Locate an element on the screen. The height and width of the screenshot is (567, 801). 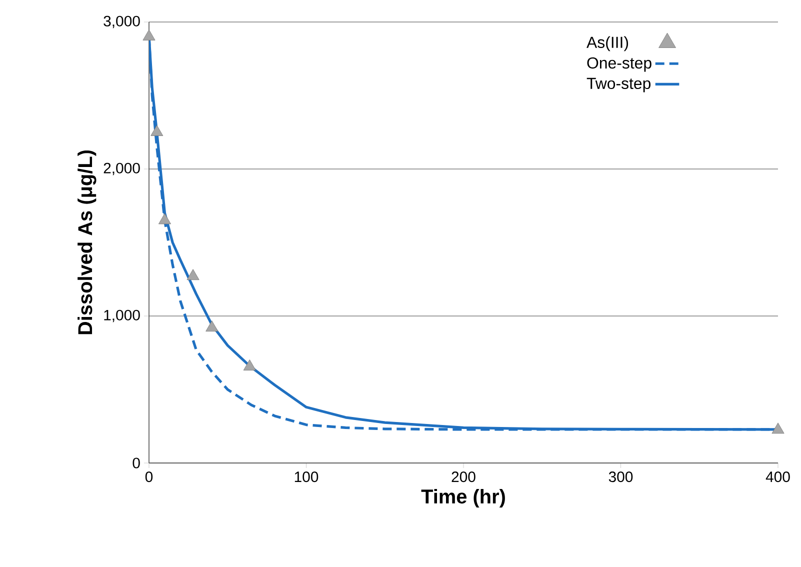
y-tick-label: 1,000 is located at coordinates (122, 316).